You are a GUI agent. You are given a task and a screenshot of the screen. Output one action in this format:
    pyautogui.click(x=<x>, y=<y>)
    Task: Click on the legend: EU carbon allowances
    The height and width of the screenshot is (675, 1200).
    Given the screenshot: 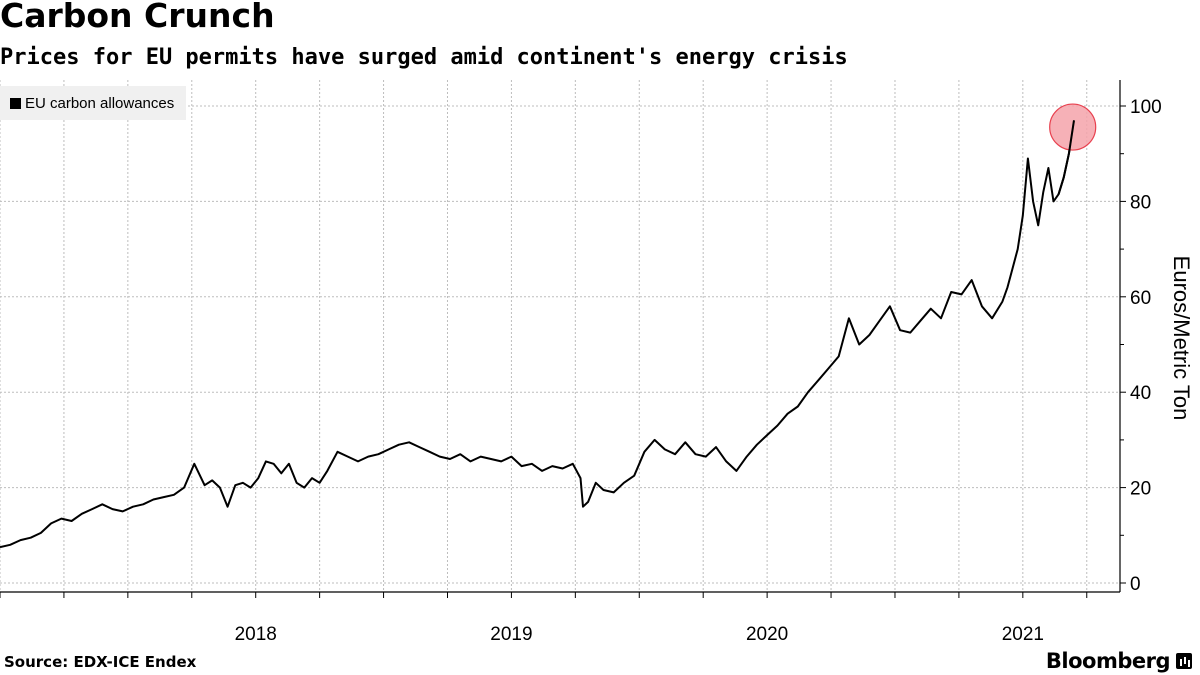 What is the action you would take?
    pyautogui.click(x=93, y=103)
    